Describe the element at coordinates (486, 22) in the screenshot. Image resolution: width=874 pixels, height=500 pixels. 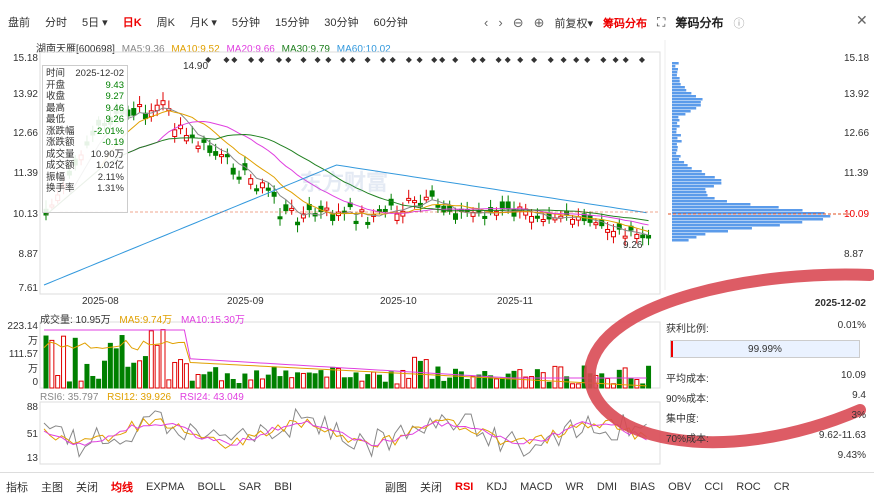
I see `chevron-left-icon: ‹` at that location.